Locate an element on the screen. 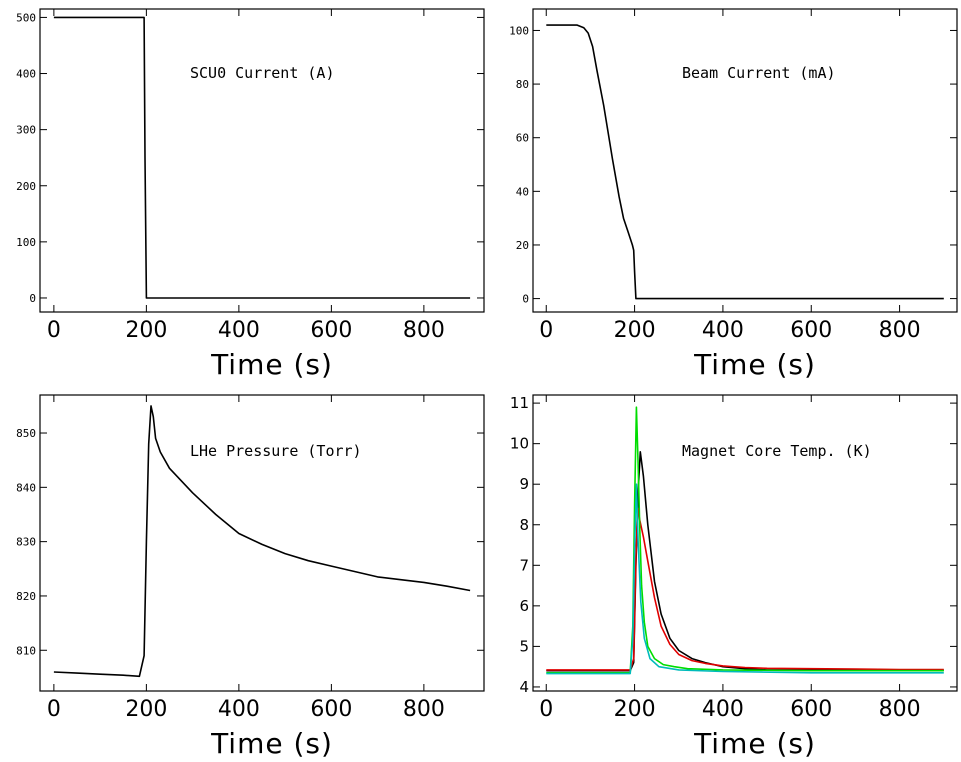 The image size is (961, 762). plot-title: SCU0 Current (A) is located at coordinates (262, 73).